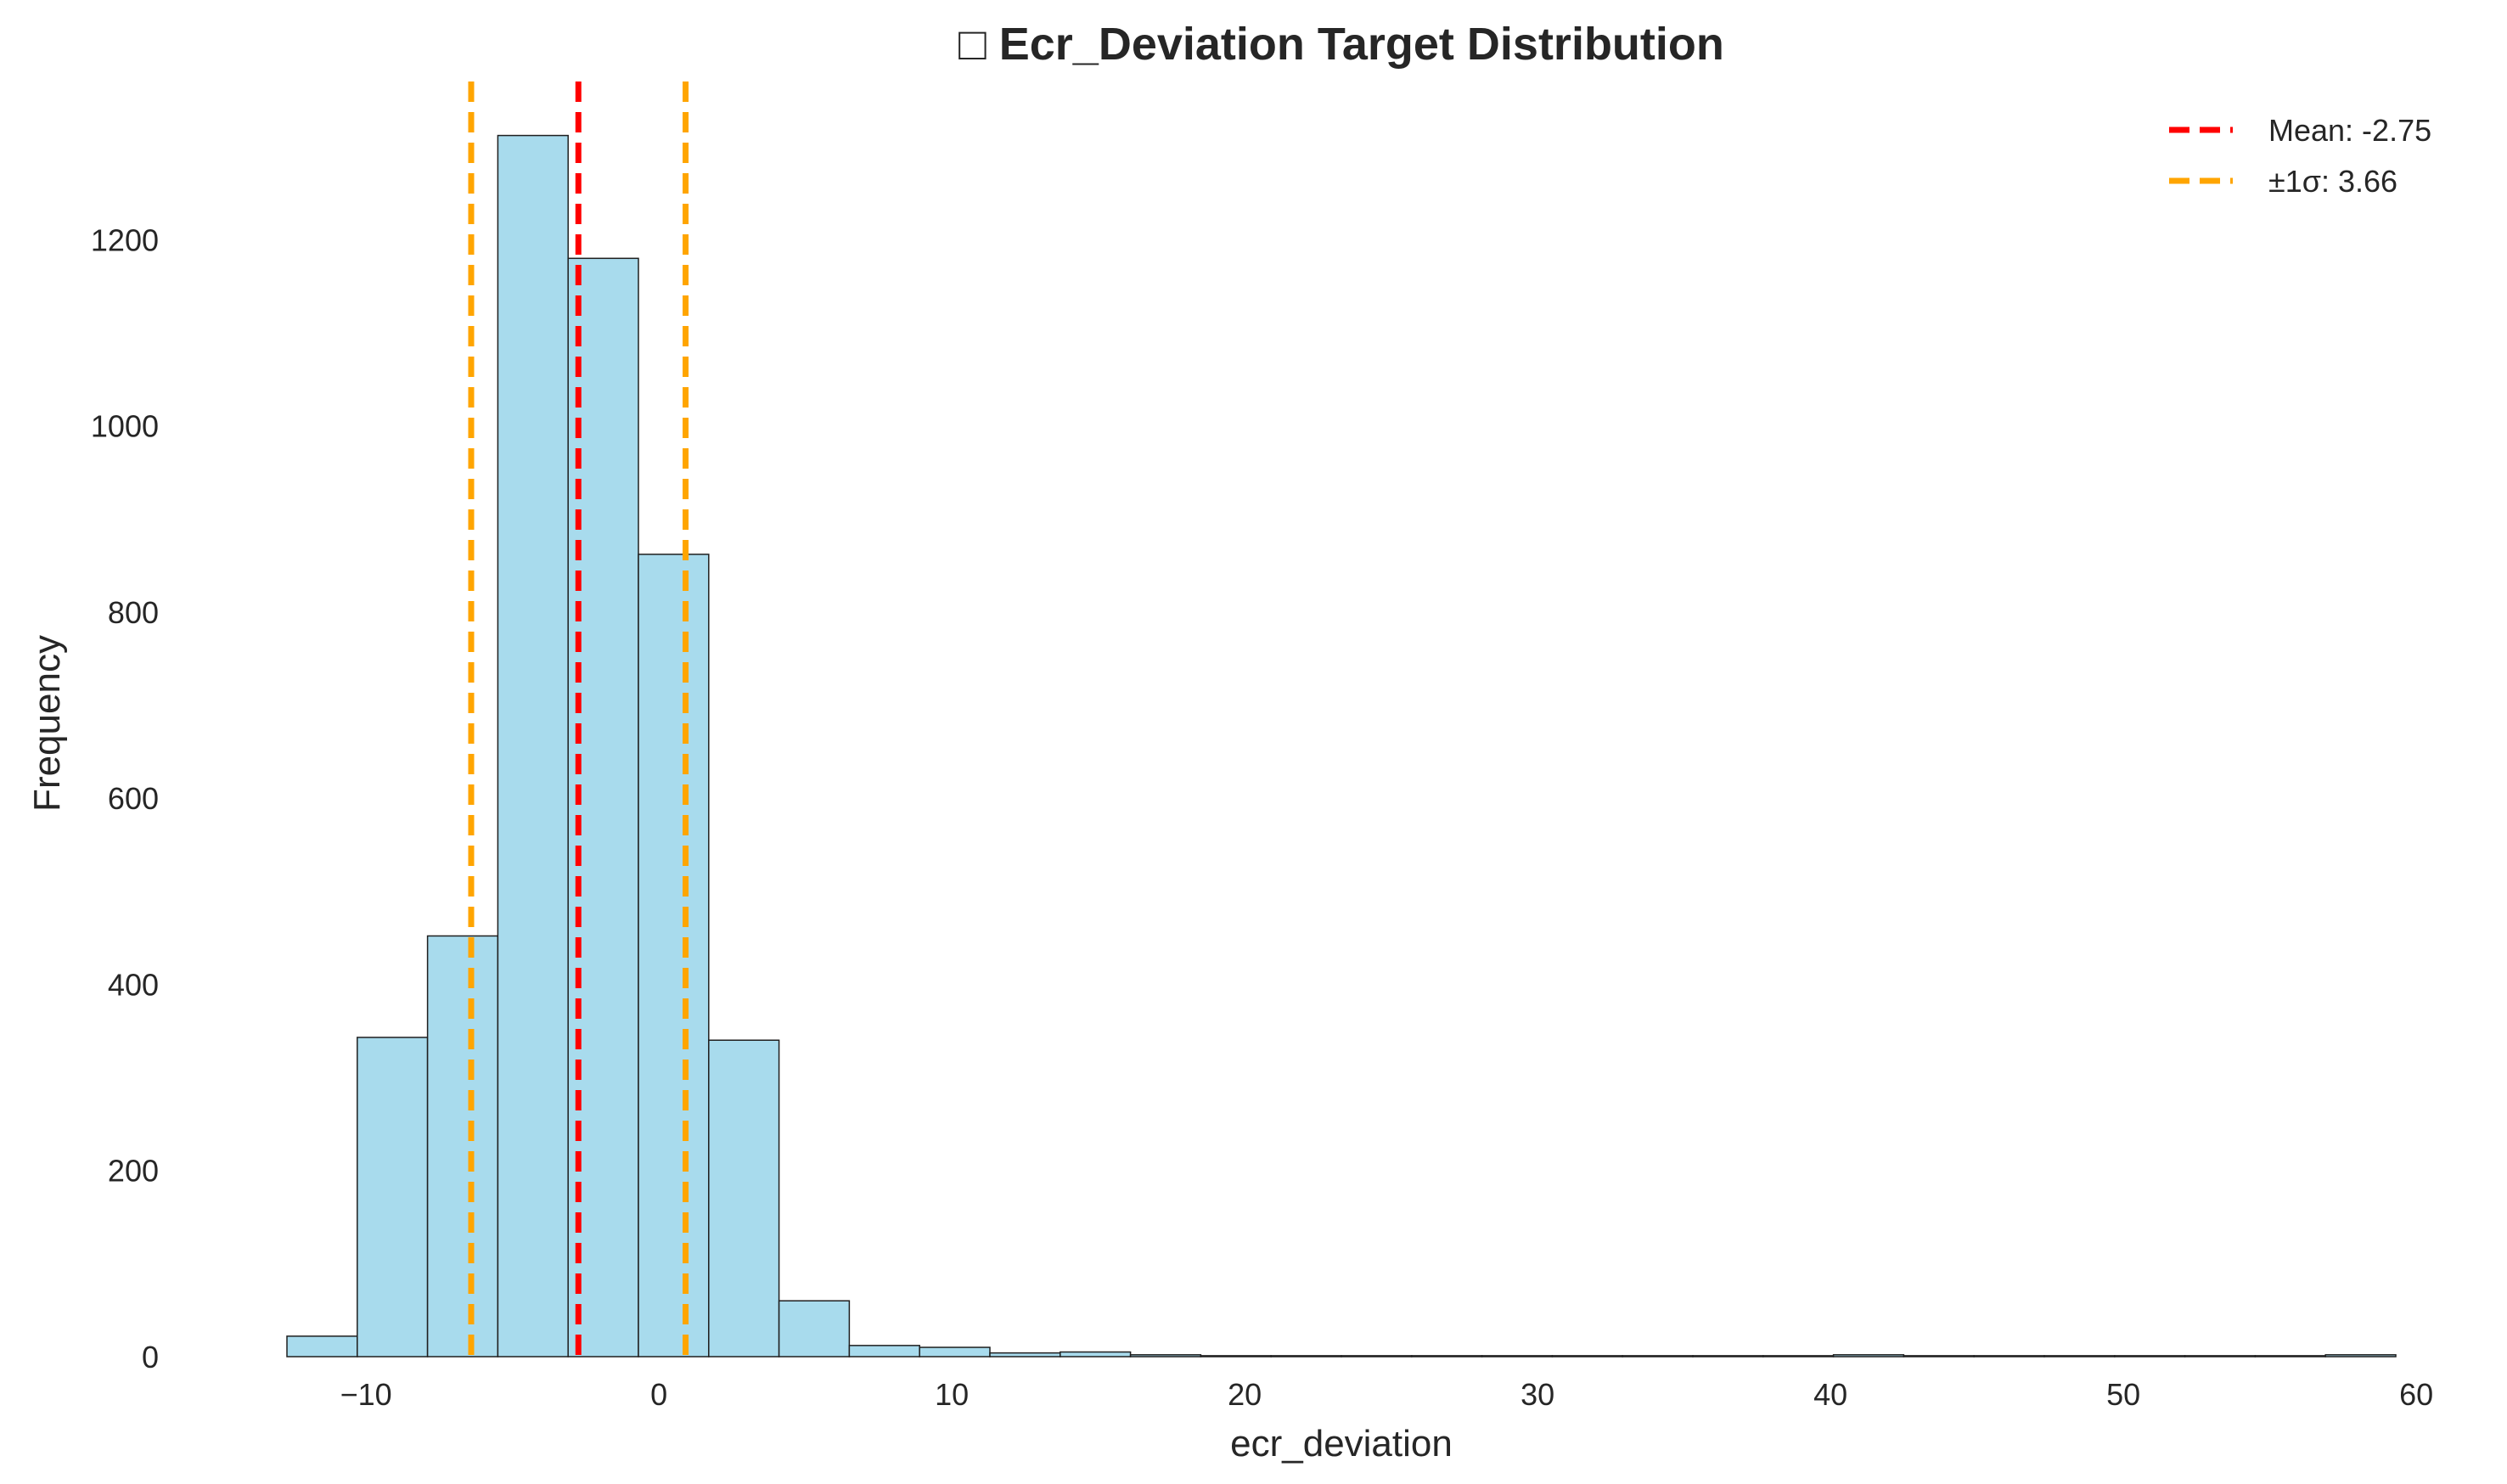  I want to click on x-tick-label: 10, so click(952, 1394).